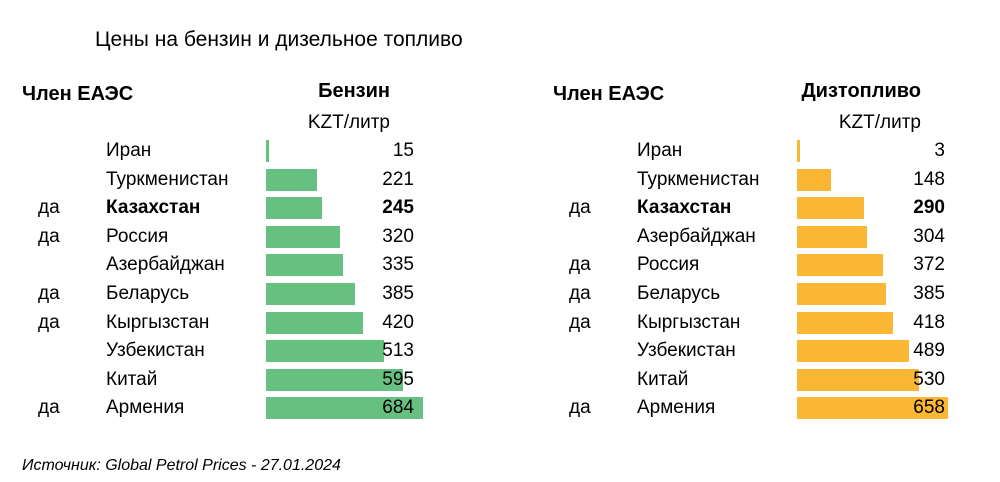 The image size is (1000, 482). I want to click on value-label: 684, so click(398, 408).